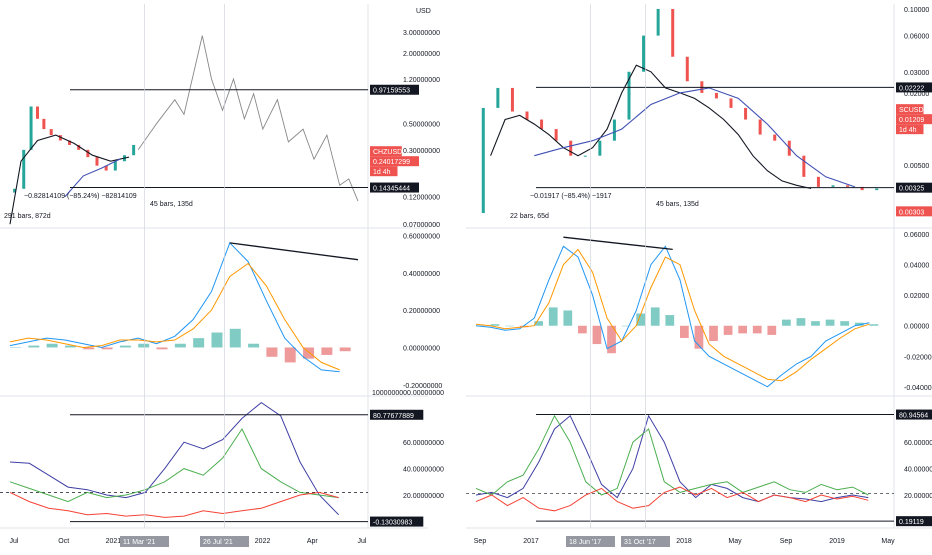 The width and height of the screenshot is (932, 555). What do you see at coordinates (139, 542) in the screenshot?
I see `time-highlight-label: 11 Mar '21` at bounding box center [139, 542].